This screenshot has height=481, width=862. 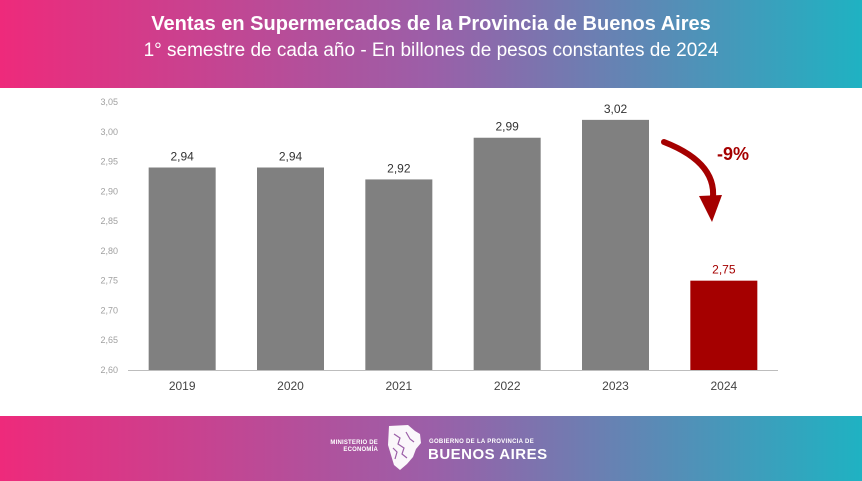 I want to click on y-tick-label: 2,85, so click(x=109, y=221).